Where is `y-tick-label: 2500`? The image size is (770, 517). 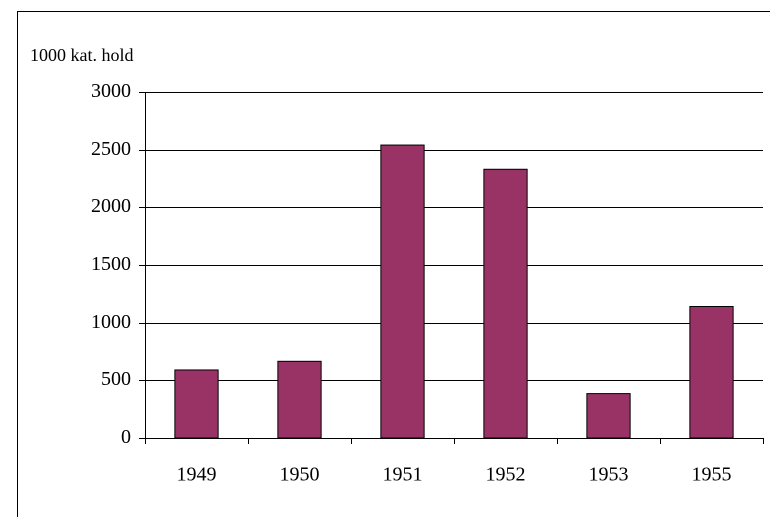
y-tick-label: 2500 is located at coordinates (111, 149).